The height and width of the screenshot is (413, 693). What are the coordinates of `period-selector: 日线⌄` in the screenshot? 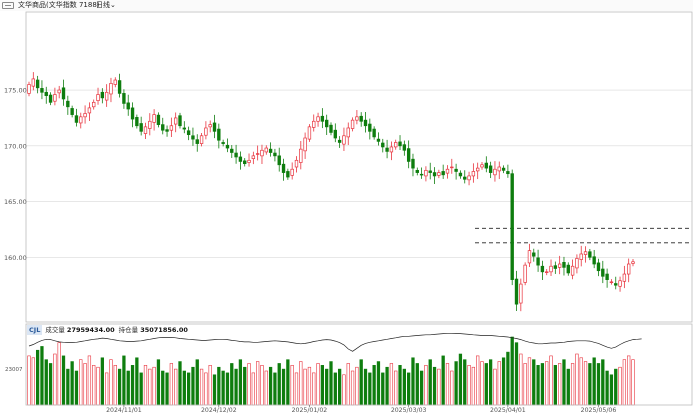 It's located at (106, 5).